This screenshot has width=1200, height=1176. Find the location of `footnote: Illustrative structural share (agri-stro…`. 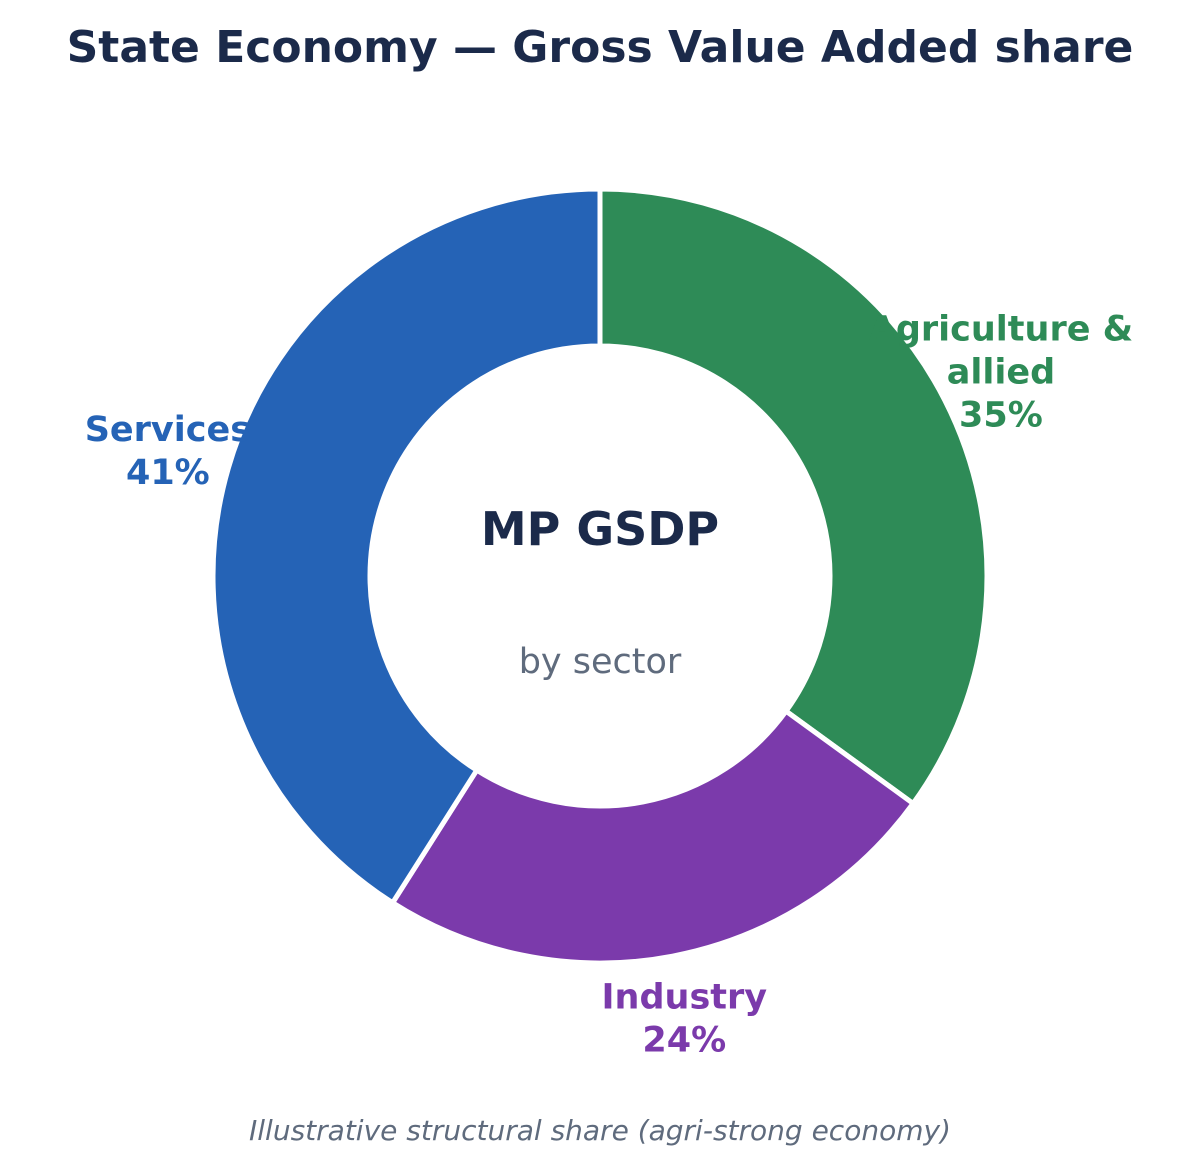

footnote: Illustrative structural share (agri-stro… is located at coordinates (600, 1130).